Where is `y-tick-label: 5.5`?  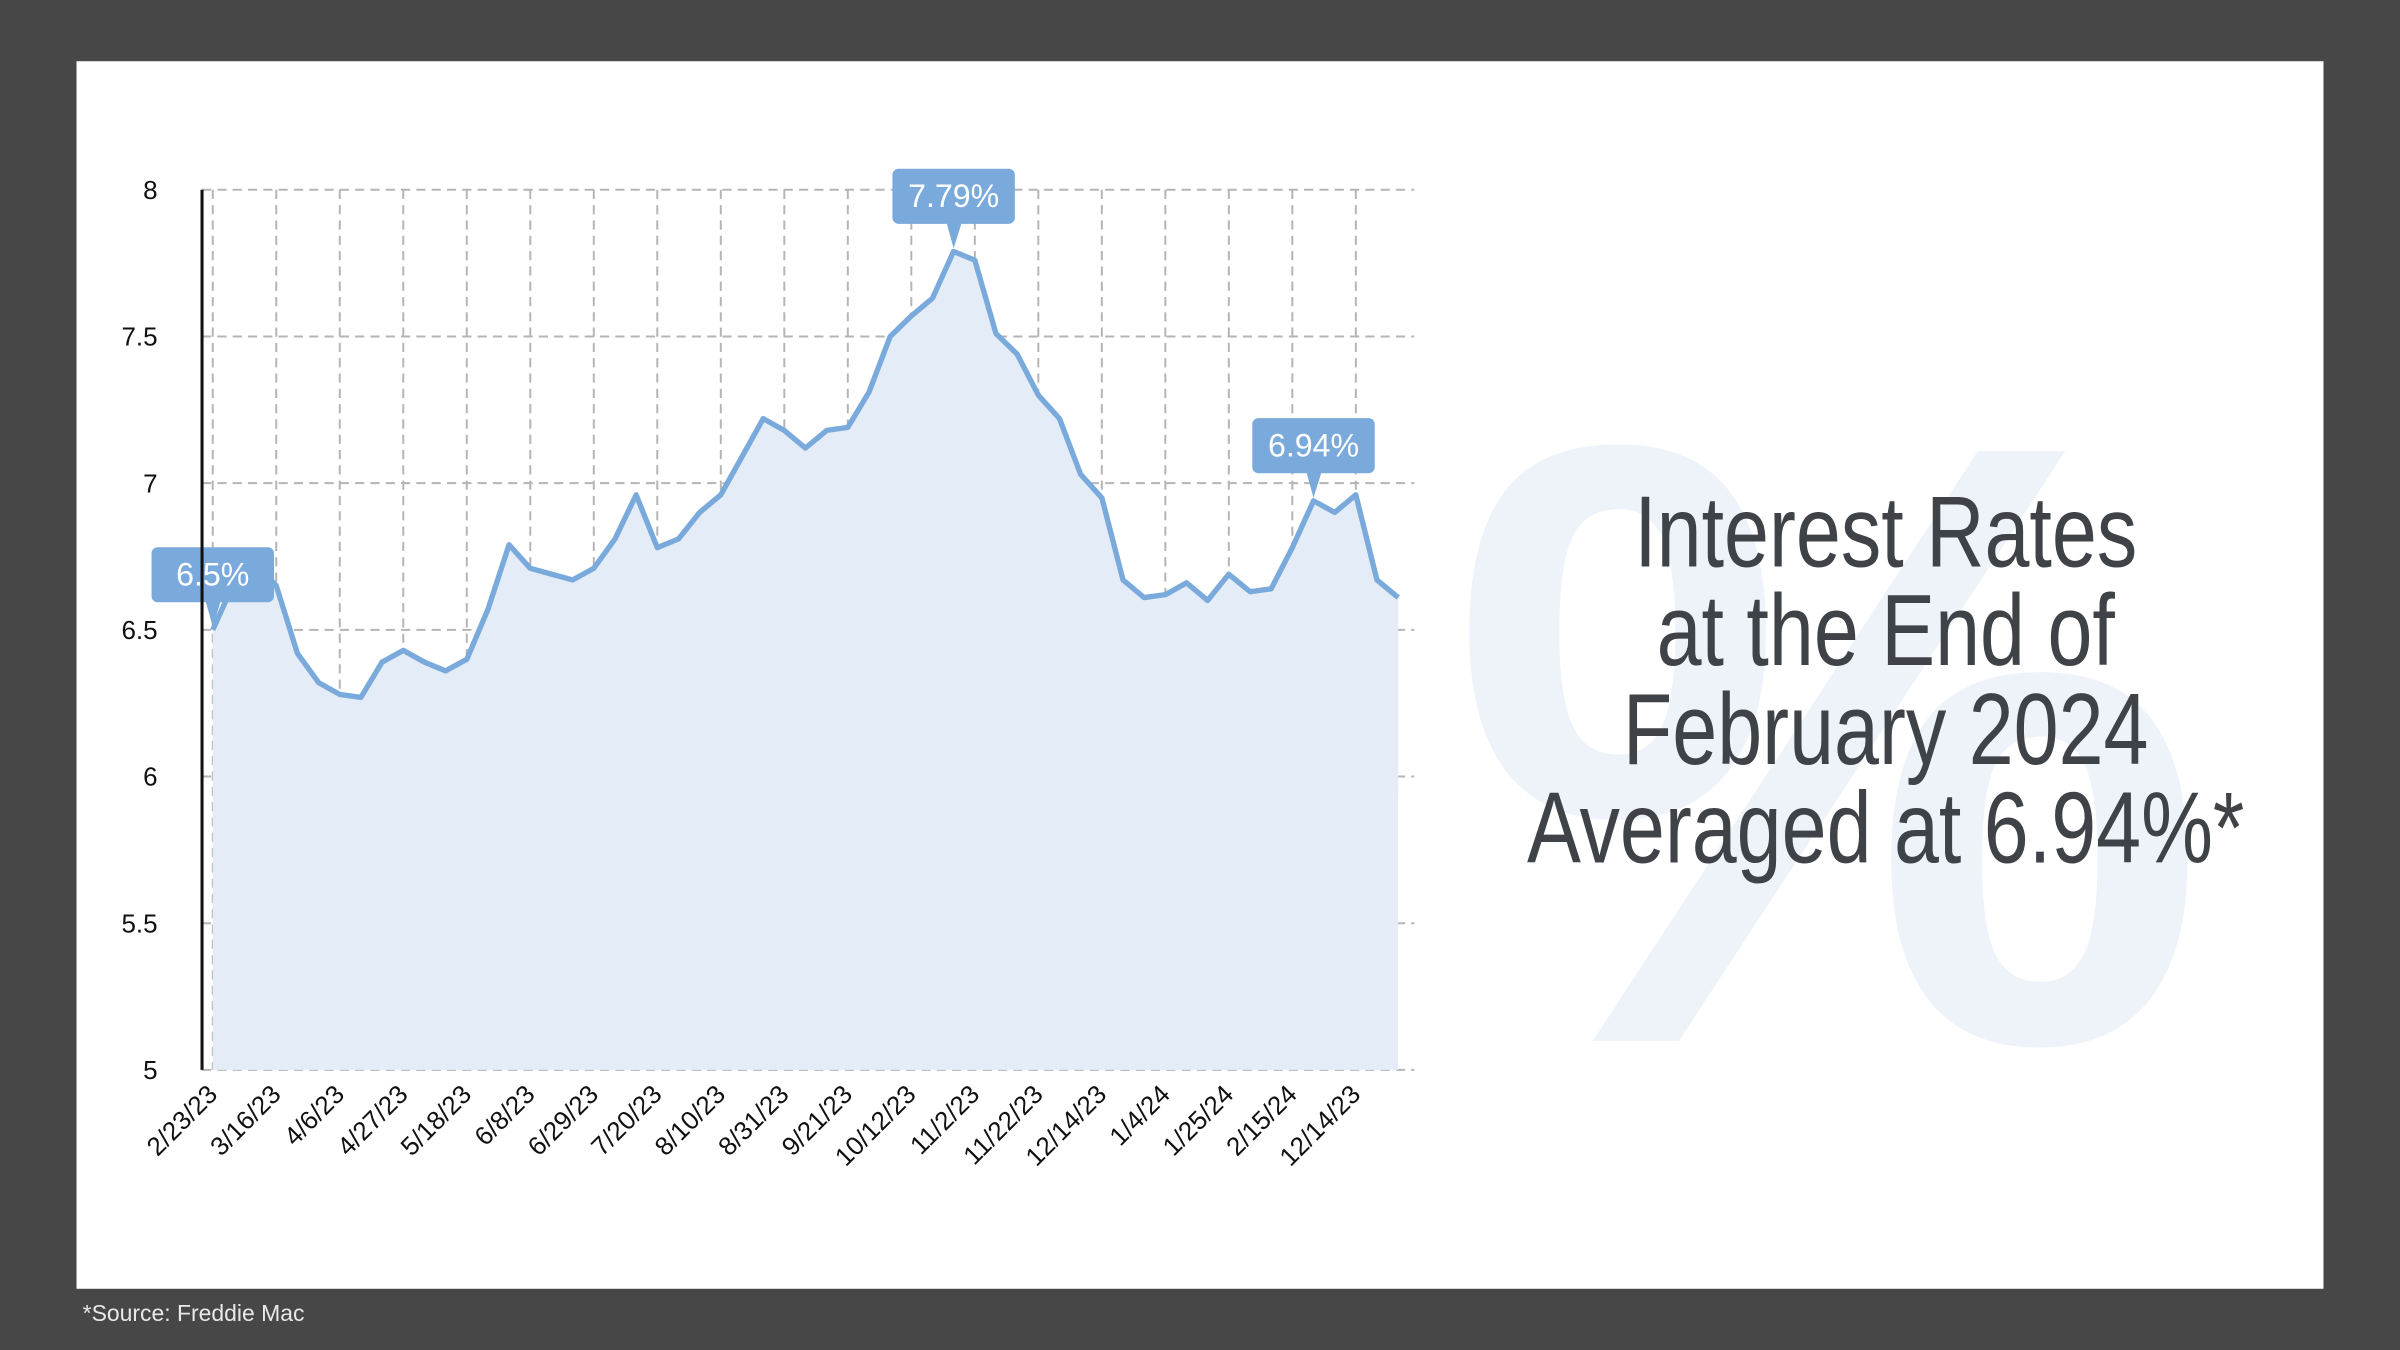
y-tick-label: 5.5 is located at coordinates (139, 923).